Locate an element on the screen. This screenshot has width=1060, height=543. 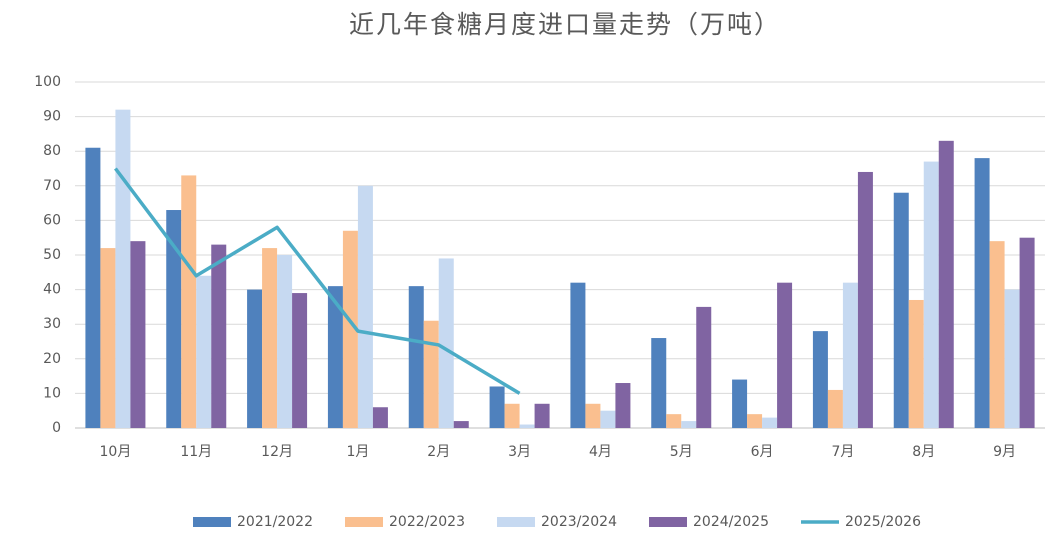
y-tick-label: 10 is located at coordinates (52, 393).